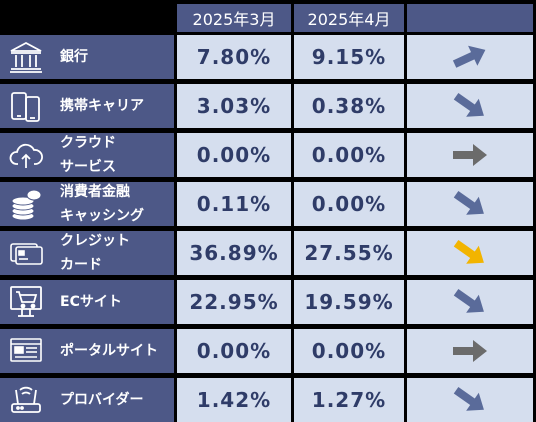 The image size is (536, 422). Describe the element at coordinates (91, 302) in the screenshot. I see `row-label: ECサイト` at that location.